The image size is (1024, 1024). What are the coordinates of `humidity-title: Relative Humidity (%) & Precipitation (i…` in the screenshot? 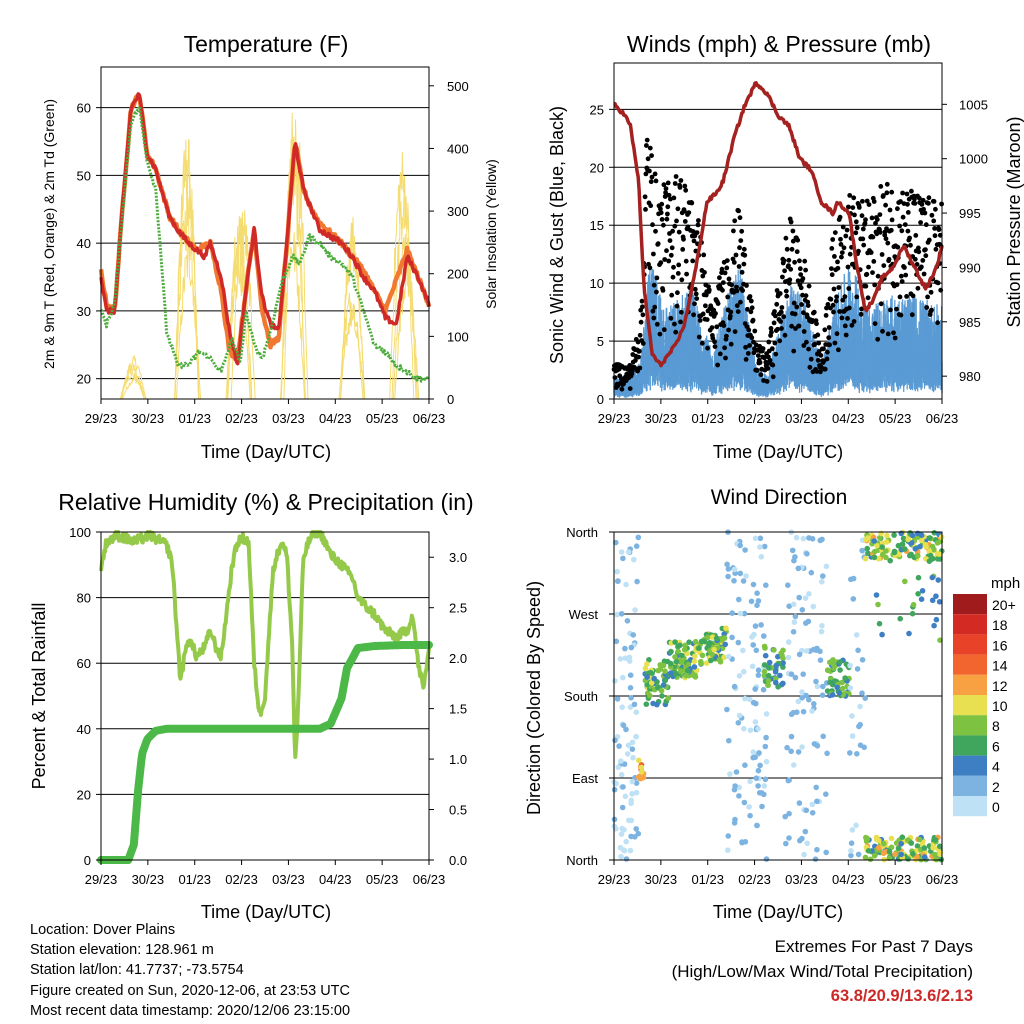 It's located at (265, 502).